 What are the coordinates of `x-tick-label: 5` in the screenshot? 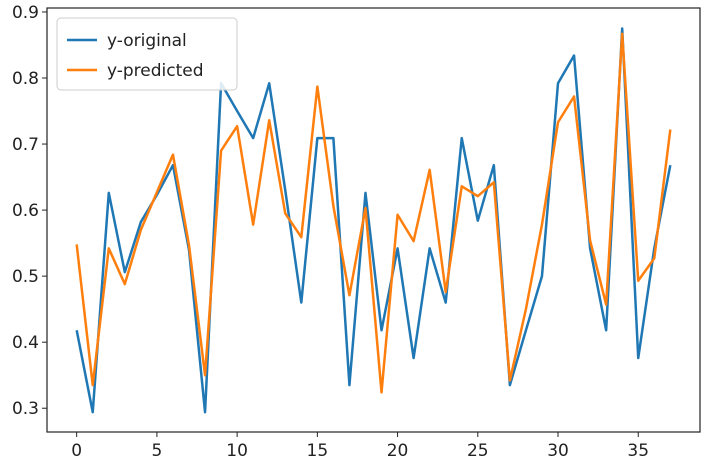 It's located at (156, 451).